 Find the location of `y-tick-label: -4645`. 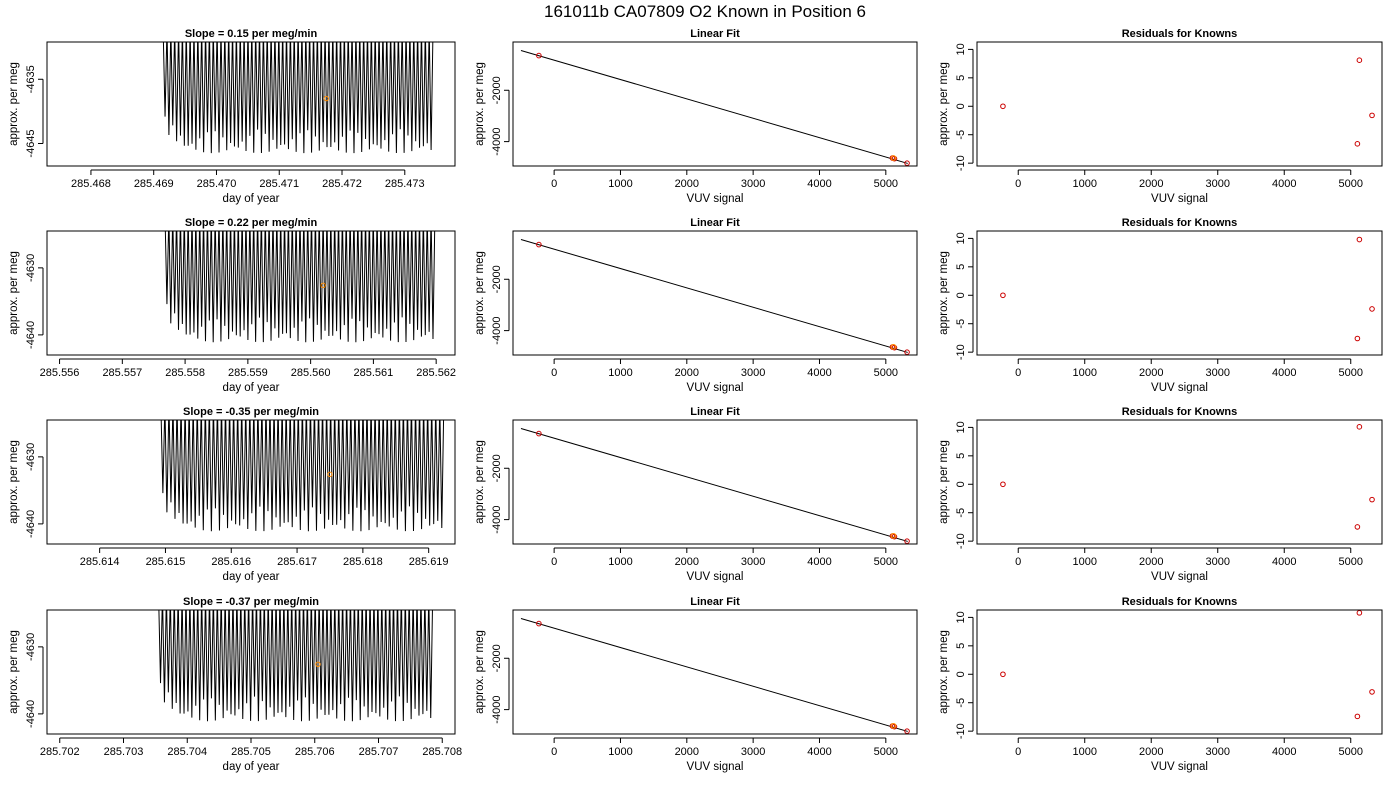

y-tick-label: -4645 is located at coordinates (31, 143).